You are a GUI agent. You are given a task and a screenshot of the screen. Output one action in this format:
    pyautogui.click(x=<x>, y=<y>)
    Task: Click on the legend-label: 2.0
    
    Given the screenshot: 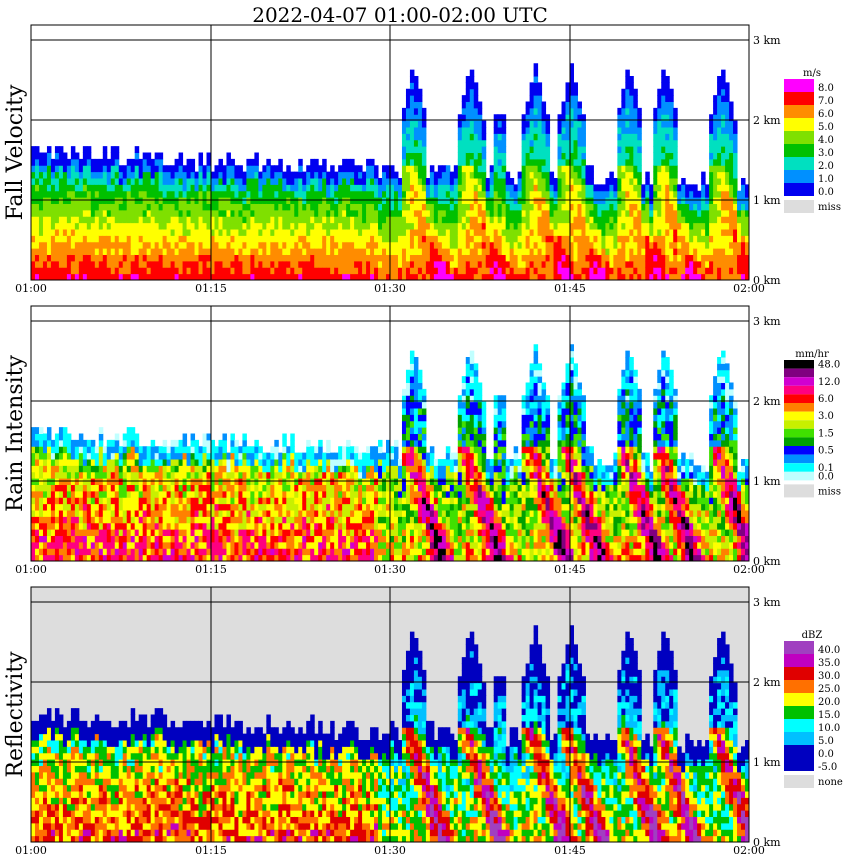 What is the action you would take?
    pyautogui.click(x=826, y=166)
    